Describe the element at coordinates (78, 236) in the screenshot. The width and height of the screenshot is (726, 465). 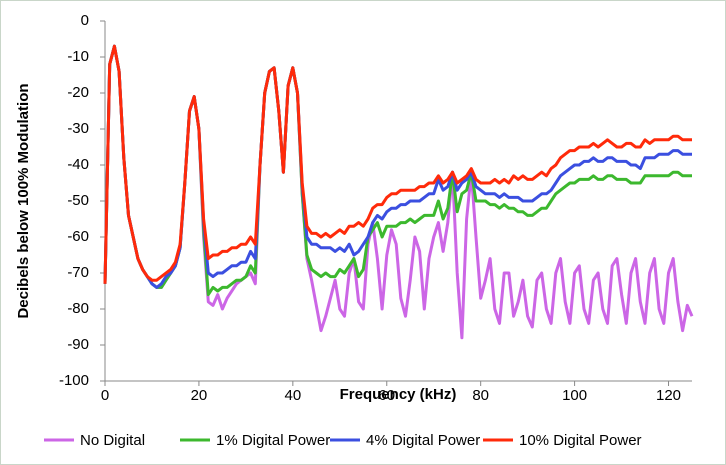
I see `y-tick-label: -60` at that location.